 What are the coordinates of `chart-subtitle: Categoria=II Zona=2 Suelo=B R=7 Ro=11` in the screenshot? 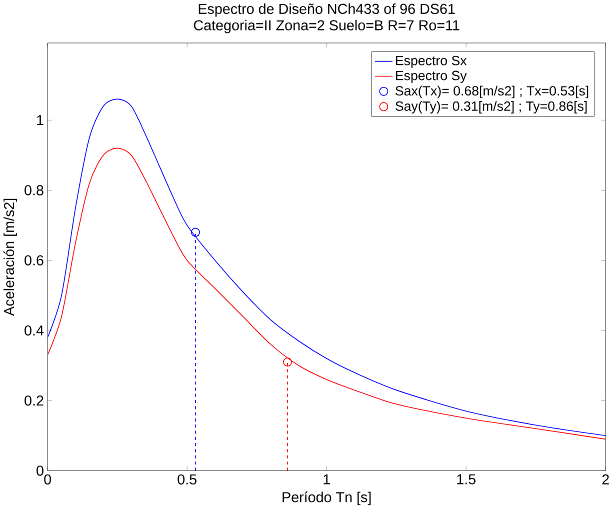 It's located at (327, 27).